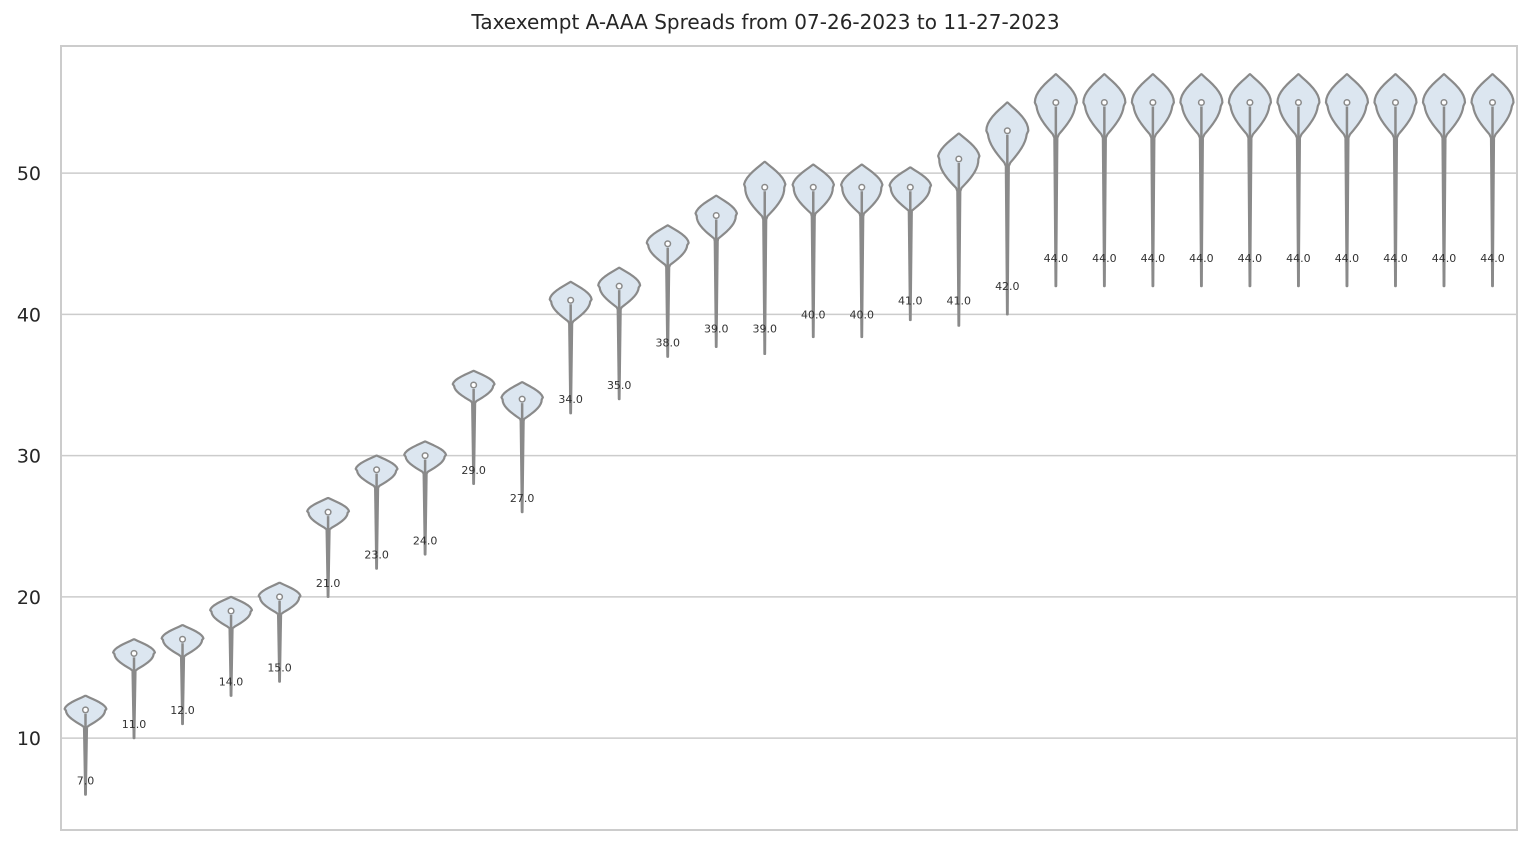 The height and width of the screenshot is (845, 1531). What do you see at coordinates (279, 668) in the screenshot?
I see `violin-data-label: 15.0` at bounding box center [279, 668].